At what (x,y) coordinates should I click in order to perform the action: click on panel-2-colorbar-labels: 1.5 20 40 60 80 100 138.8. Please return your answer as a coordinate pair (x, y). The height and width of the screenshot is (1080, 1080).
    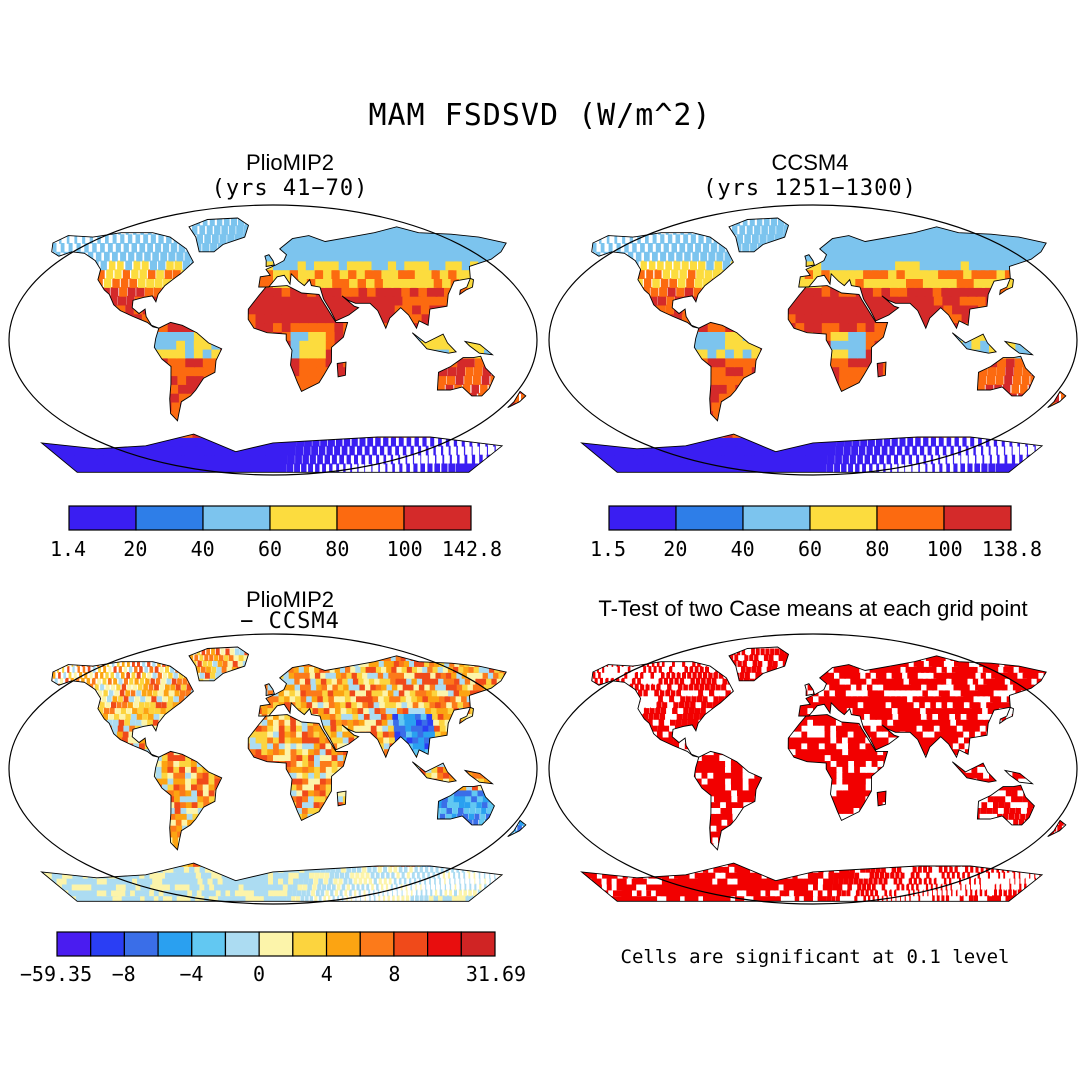
    Looking at the image, I should click on (816, 549).